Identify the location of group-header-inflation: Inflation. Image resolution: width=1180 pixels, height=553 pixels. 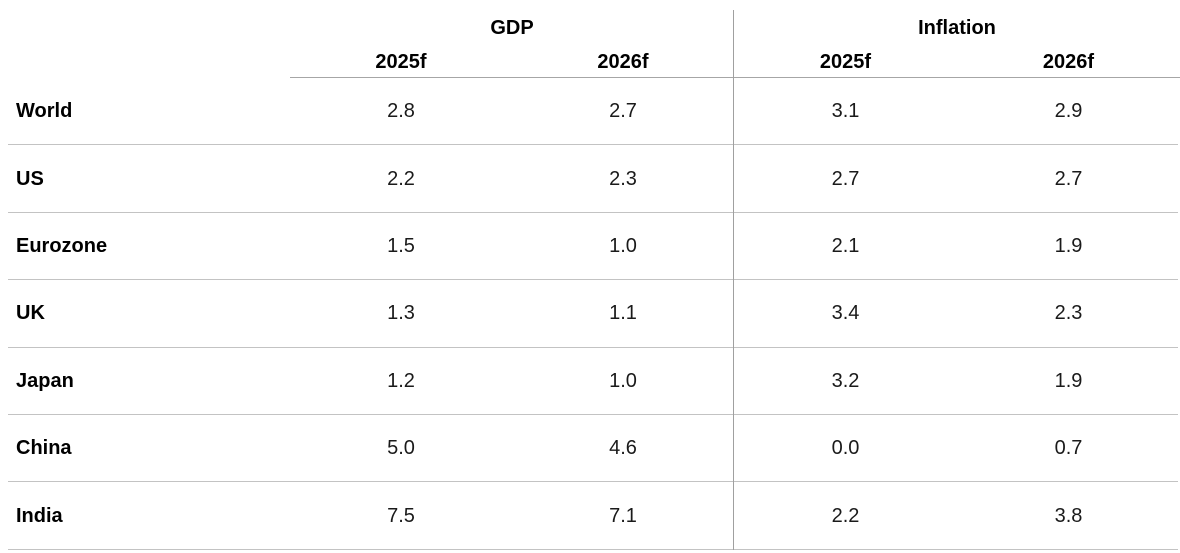
(957, 28).